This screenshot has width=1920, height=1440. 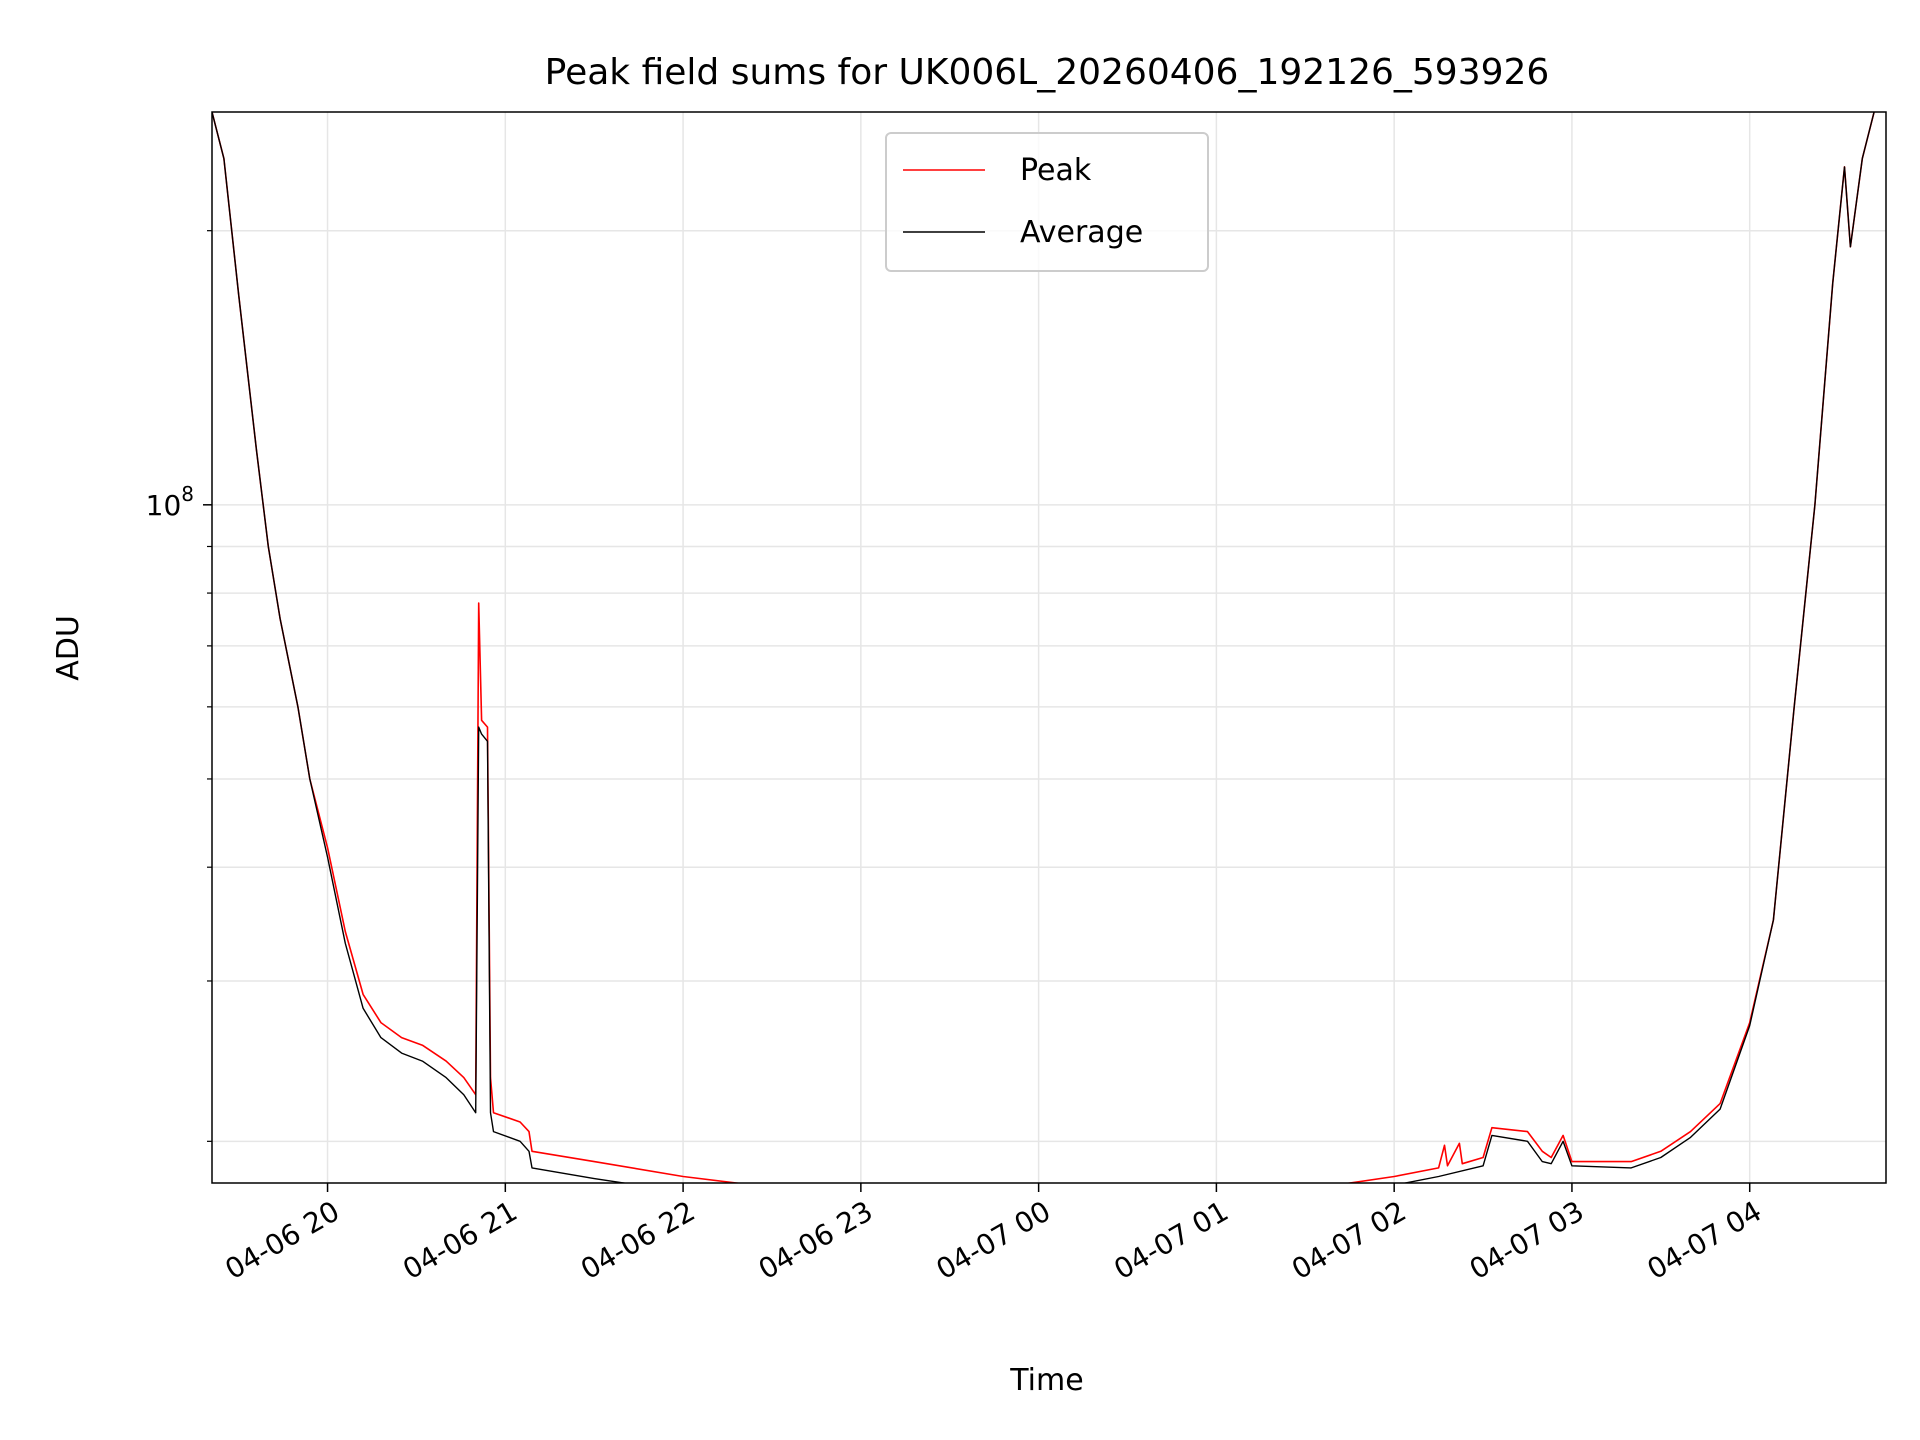 I want to click on y-axis: 108, so click(x=179, y=686).